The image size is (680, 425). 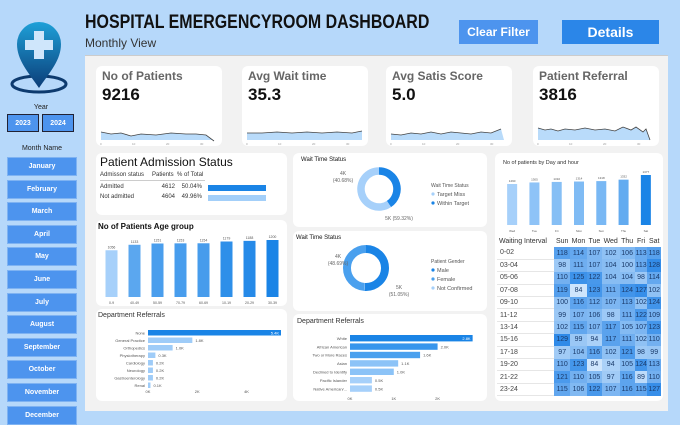 What do you see at coordinates (611, 241) in the screenshot?
I see `heatmap-col-header: Wed` at bounding box center [611, 241].